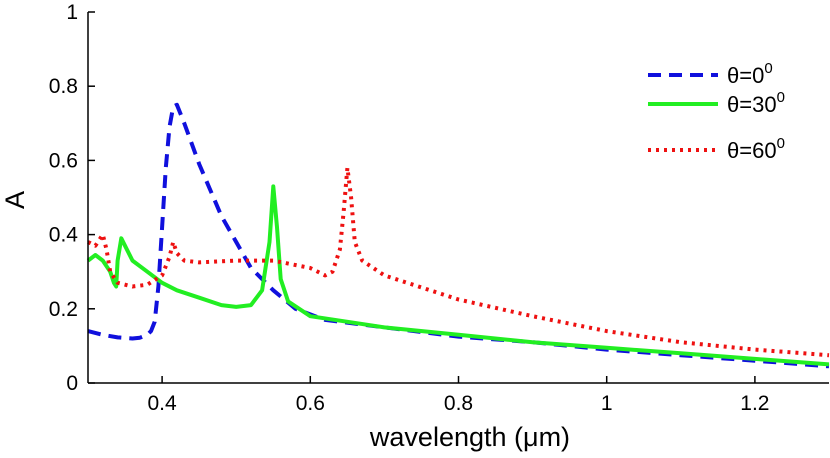  I want to click on y-tick-label: 0.8, so click(63, 86).